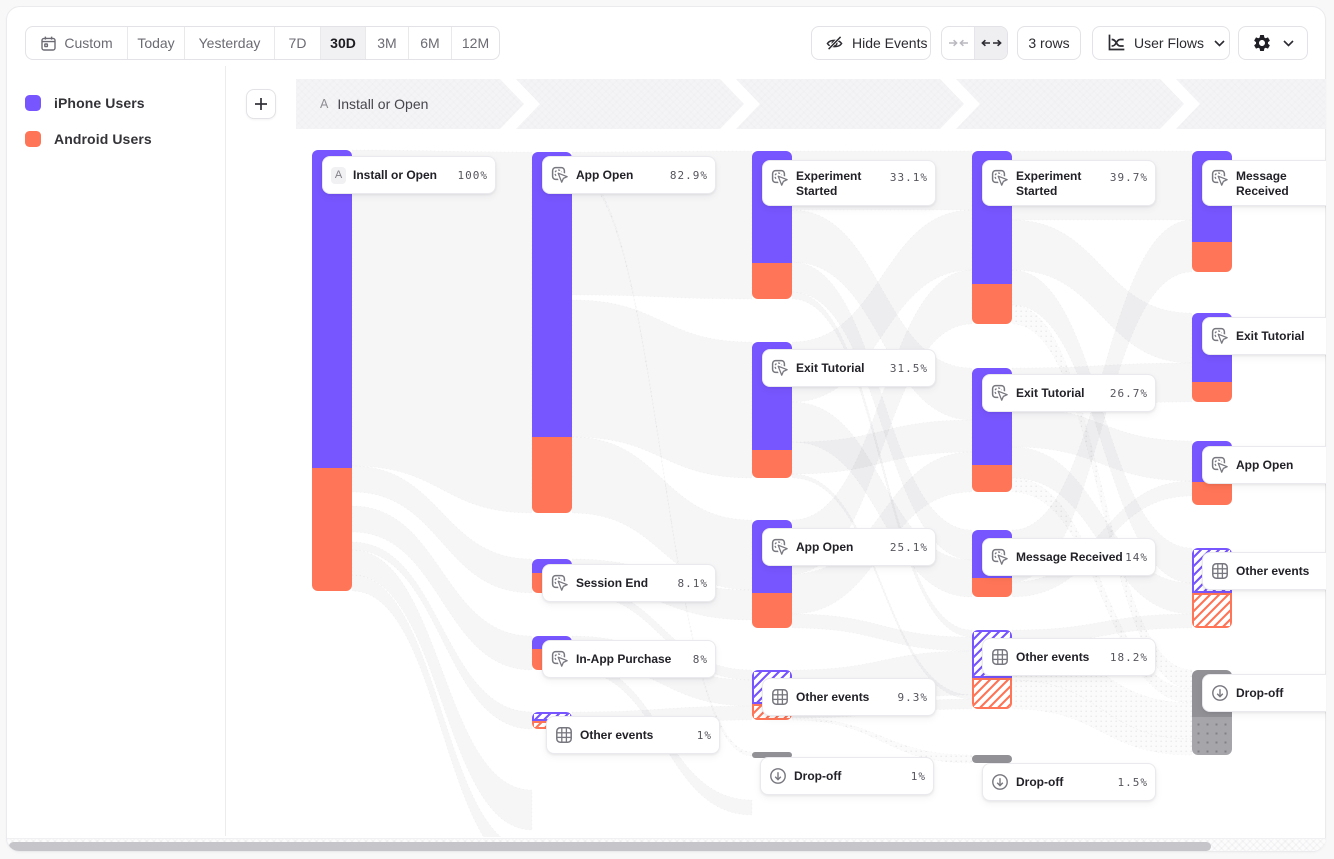 Image resolution: width=1334 pixels, height=859 pixels. I want to click on date-range-label: Yesterday, so click(229, 43).